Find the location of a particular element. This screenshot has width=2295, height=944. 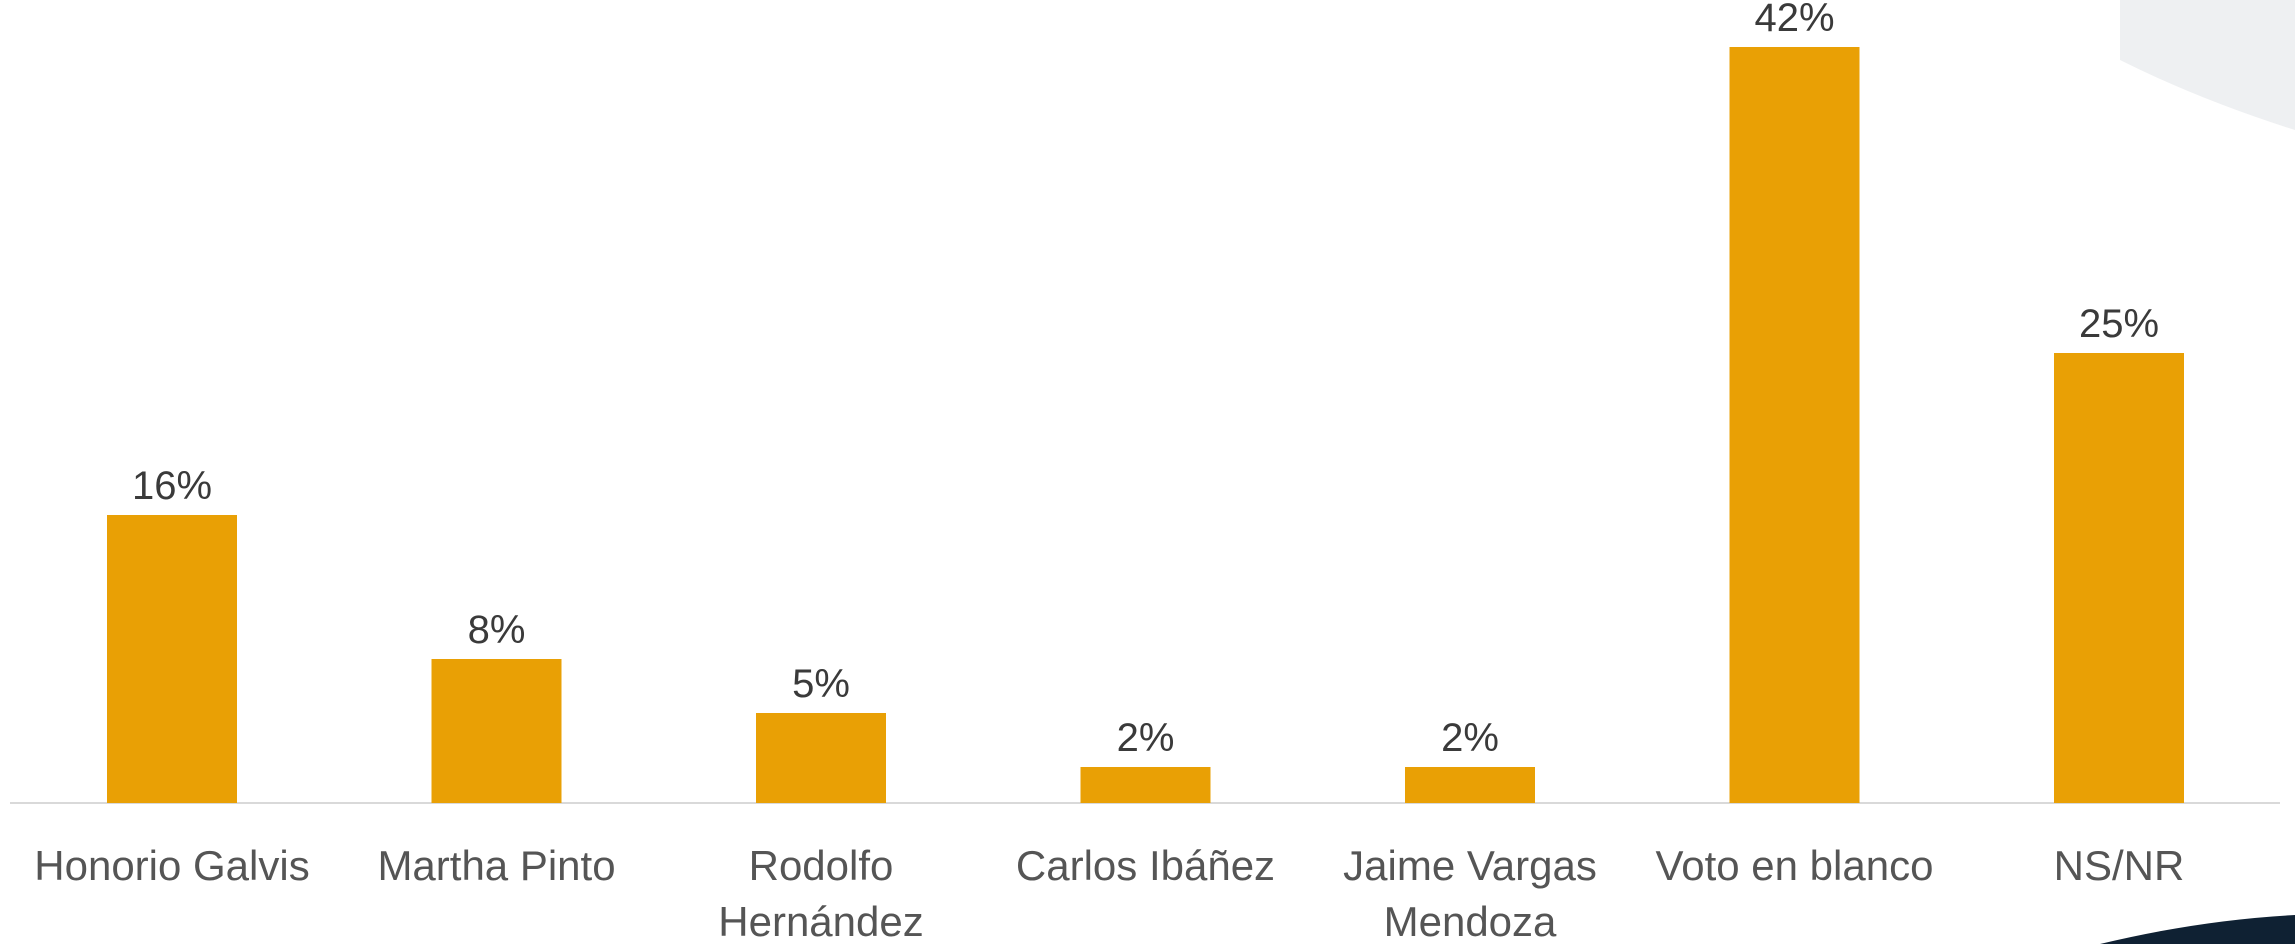

data-label-4: 2% is located at coordinates (1470, 738).